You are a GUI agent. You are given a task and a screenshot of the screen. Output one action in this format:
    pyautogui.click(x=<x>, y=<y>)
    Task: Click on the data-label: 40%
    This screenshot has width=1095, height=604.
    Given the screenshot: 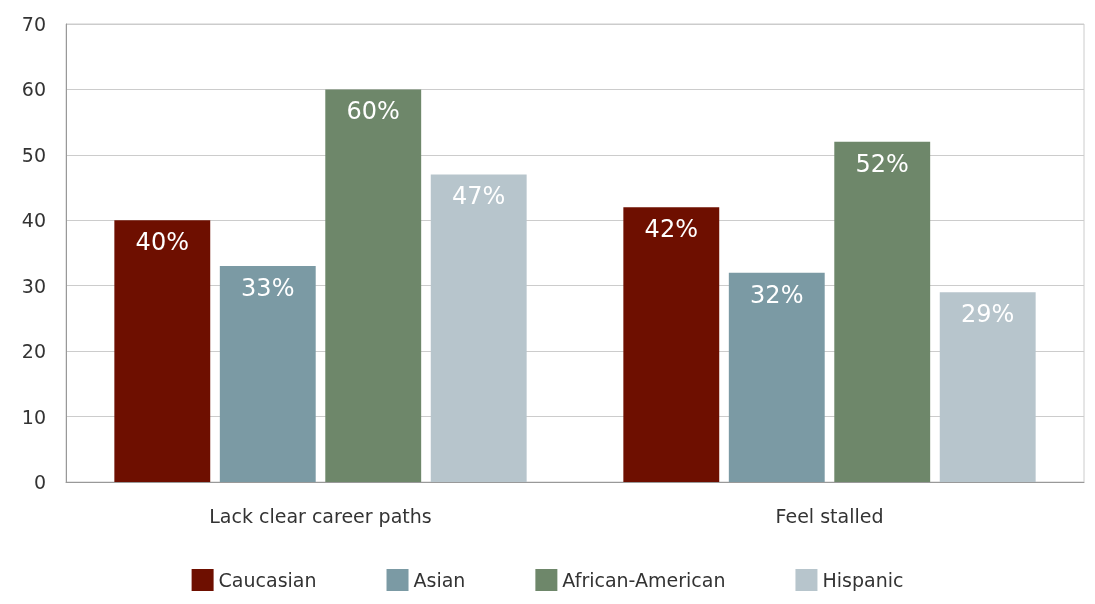 What is the action you would take?
    pyautogui.click(x=162, y=242)
    